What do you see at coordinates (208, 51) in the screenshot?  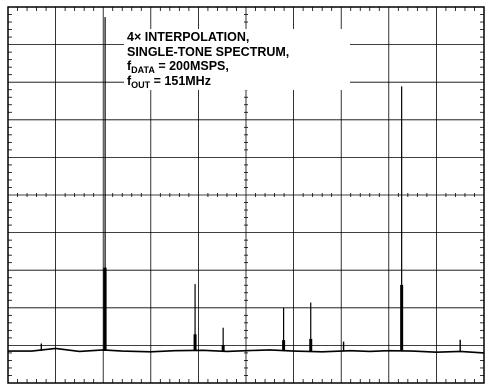 I see `annotation-line-2: SINGLE-TONE SPECTRUM,` at bounding box center [208, 51].